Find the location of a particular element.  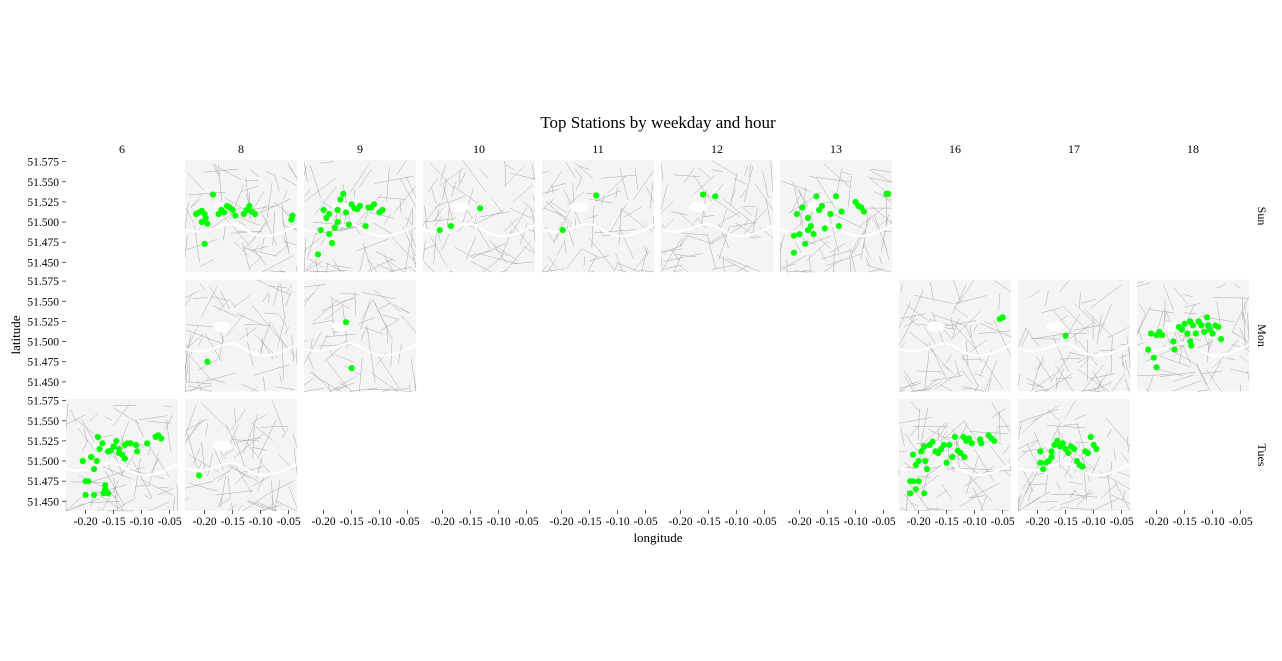

hour-strip-label: 10 is located at coordinates (479, 149).